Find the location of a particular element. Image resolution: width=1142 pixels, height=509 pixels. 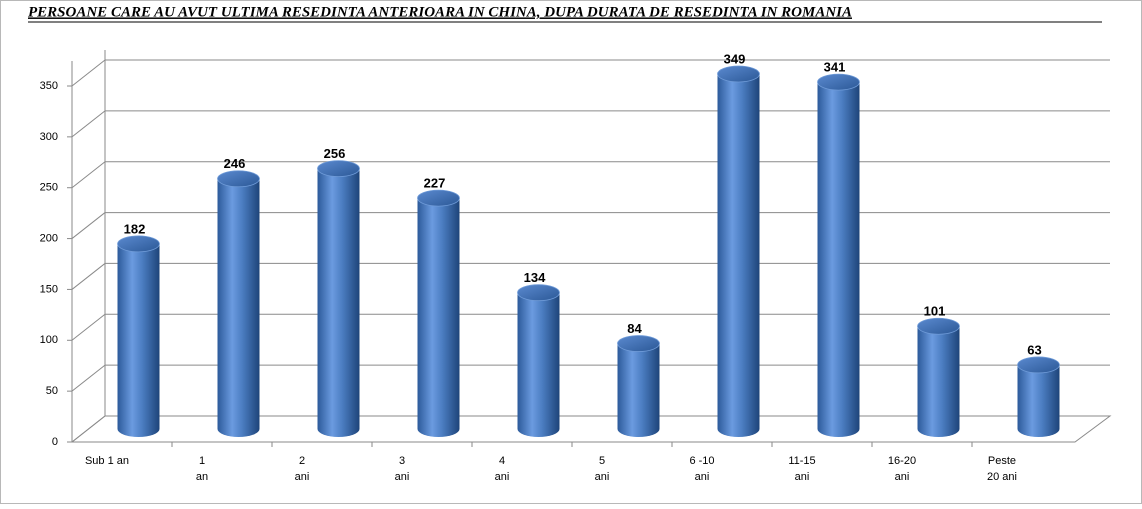

data-label: 227 is located at coordinates (435, 183).